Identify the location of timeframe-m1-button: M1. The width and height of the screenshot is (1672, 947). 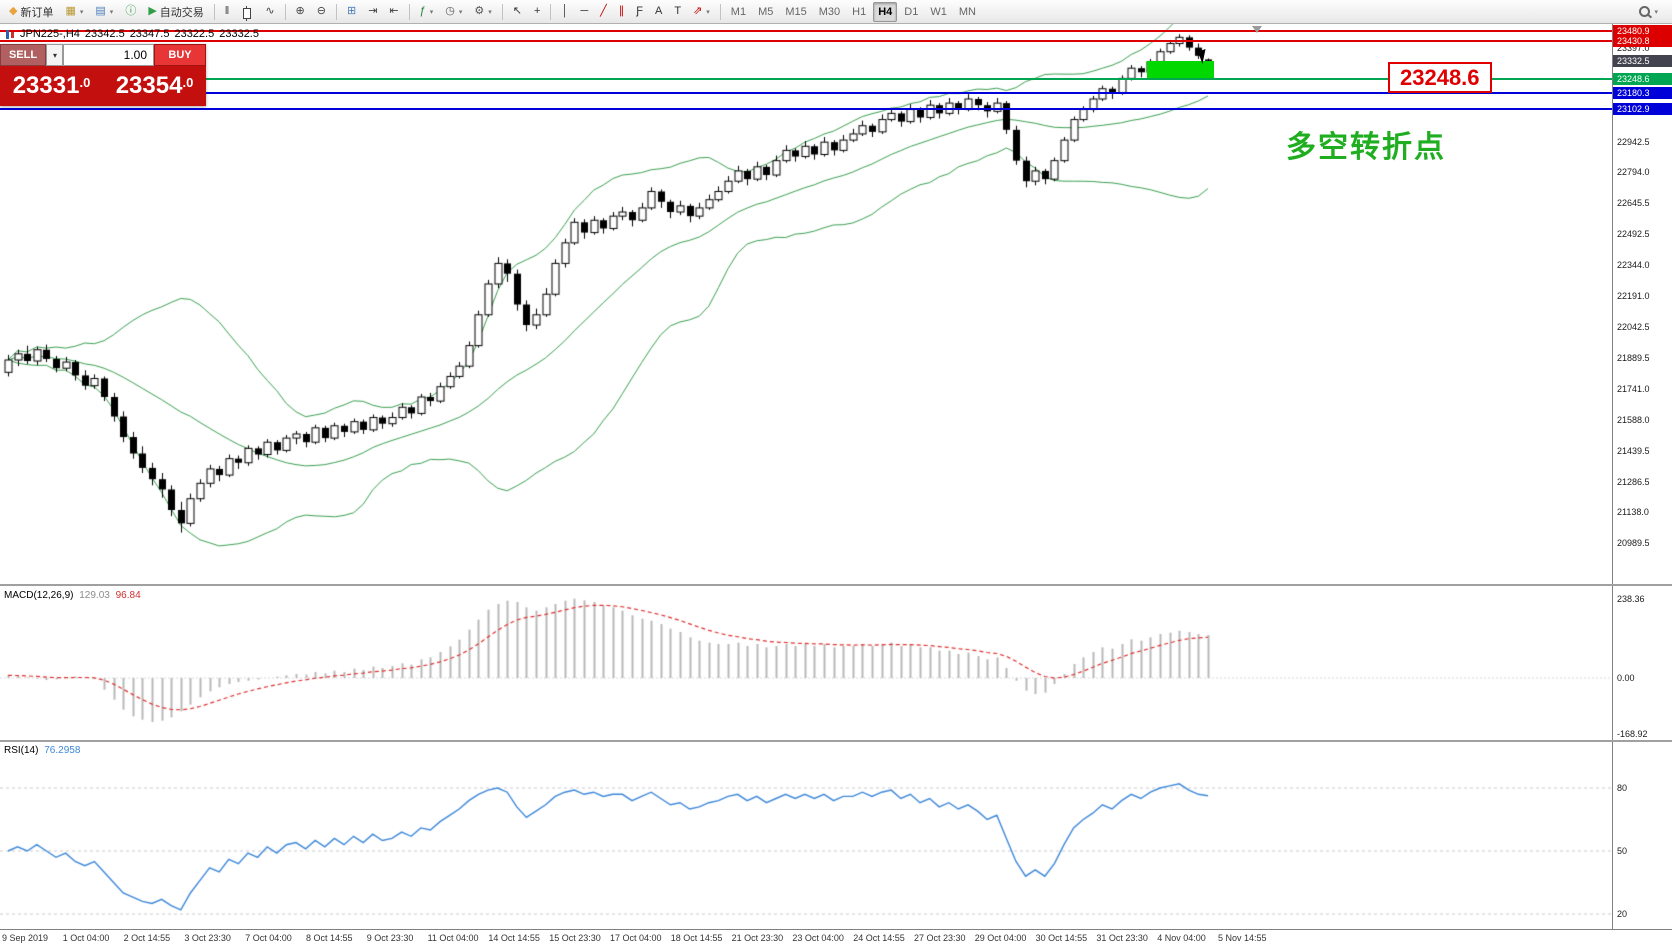
(738, 12).